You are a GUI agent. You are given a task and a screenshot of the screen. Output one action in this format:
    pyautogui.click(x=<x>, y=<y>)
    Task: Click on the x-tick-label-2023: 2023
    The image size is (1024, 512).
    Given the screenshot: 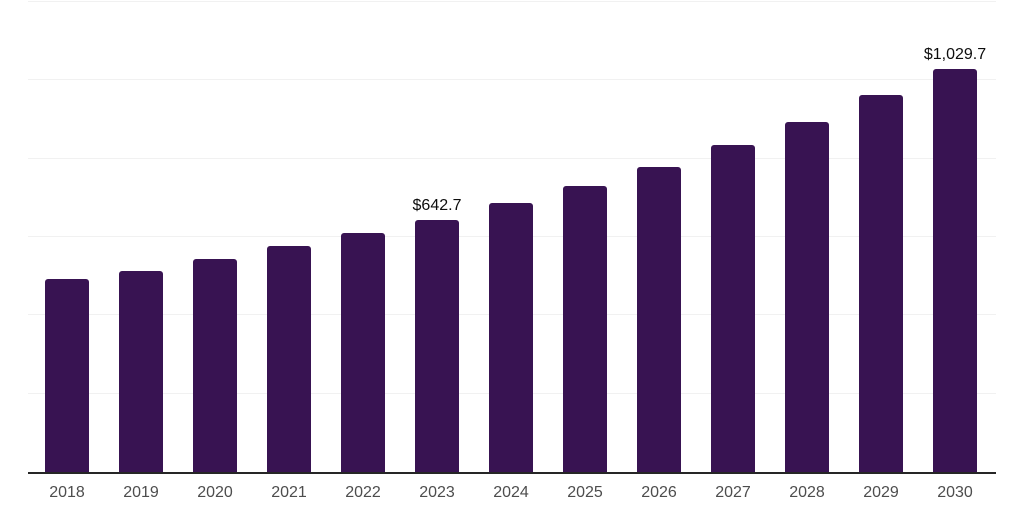 What is the action you would take?
    pyautogui.click(x=437, y=492)
    